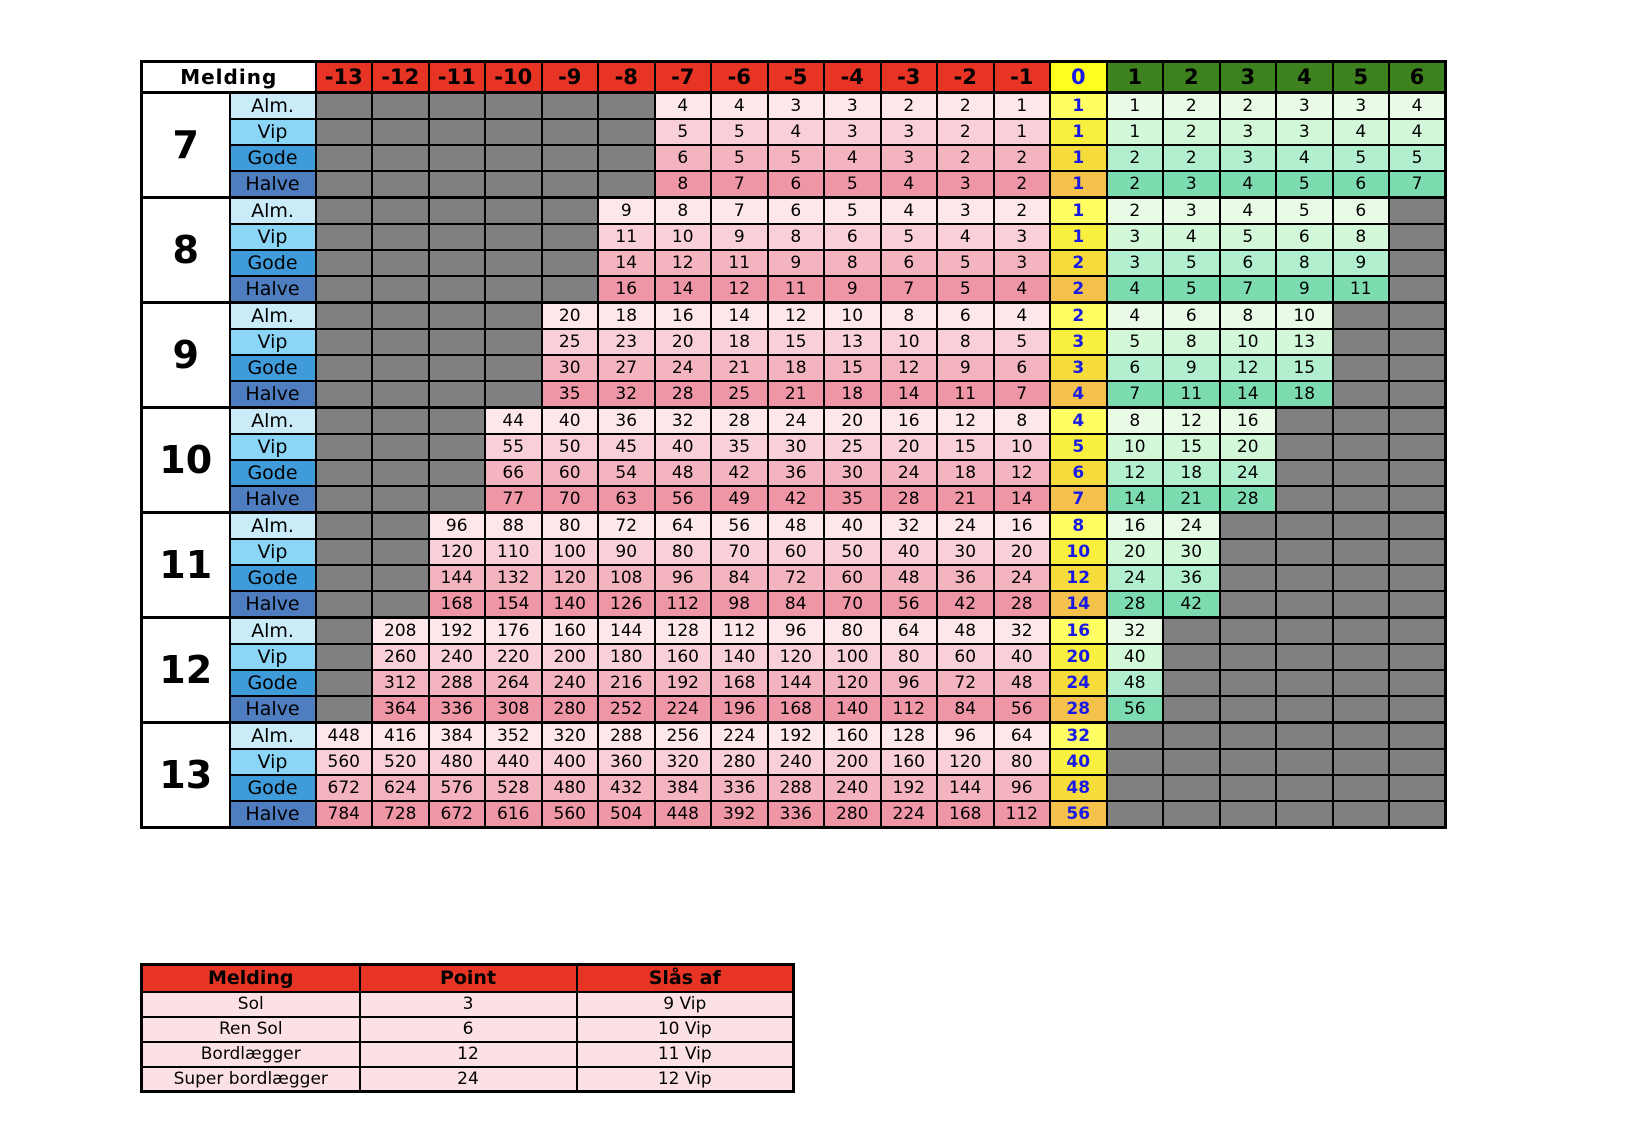 This screenshot has width=1648, height=1138. What do you see at coordinates (513, 77) in the screenshot?
I see `column-header: -10` at bounding box center [513, 77].